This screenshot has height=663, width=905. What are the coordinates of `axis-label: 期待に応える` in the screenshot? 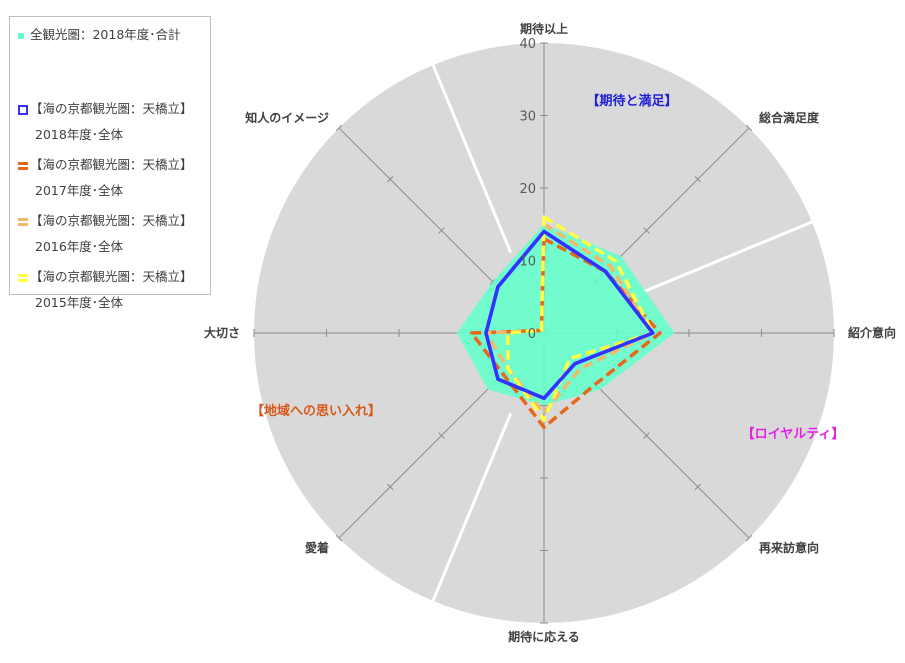 It's located at (544, 636).